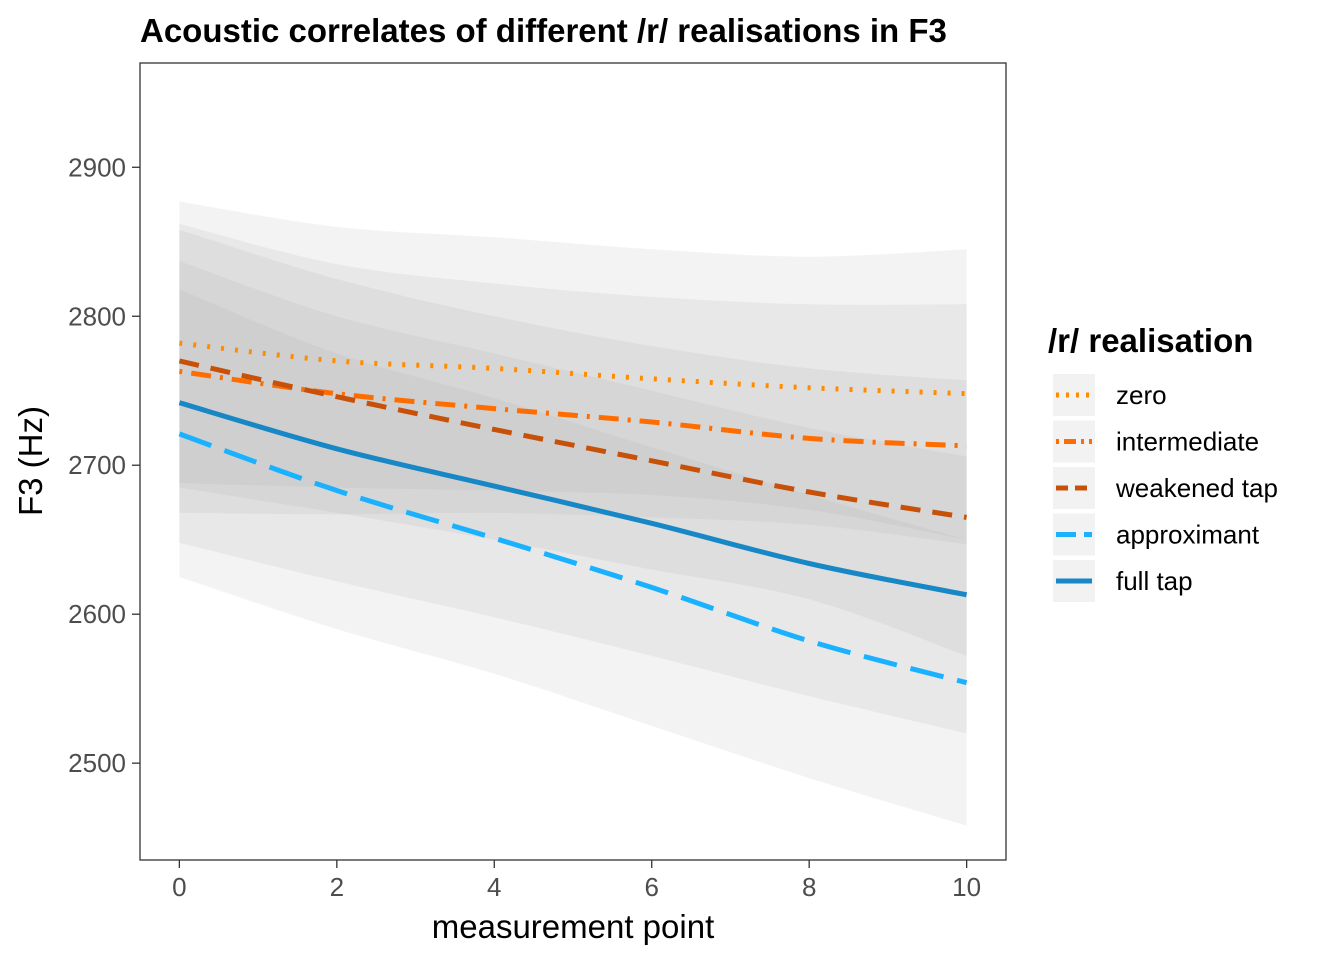 Image resolution: width=1344 pixels, height=960 pixels. What do you see at coordinates (1141, 395) in the screenshot?
I see `legend-label: zero` at bounding box center [1141, 395].